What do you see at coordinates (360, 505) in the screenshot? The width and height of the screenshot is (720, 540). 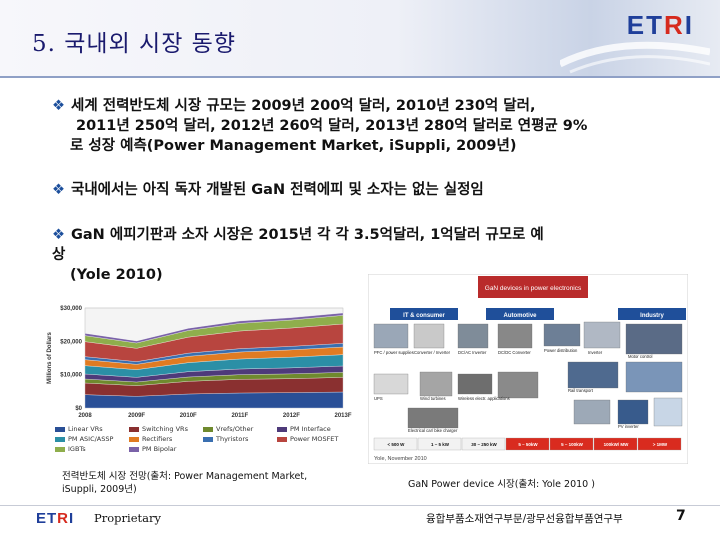 I see `footer-divider` at bounding box center [360, 505].